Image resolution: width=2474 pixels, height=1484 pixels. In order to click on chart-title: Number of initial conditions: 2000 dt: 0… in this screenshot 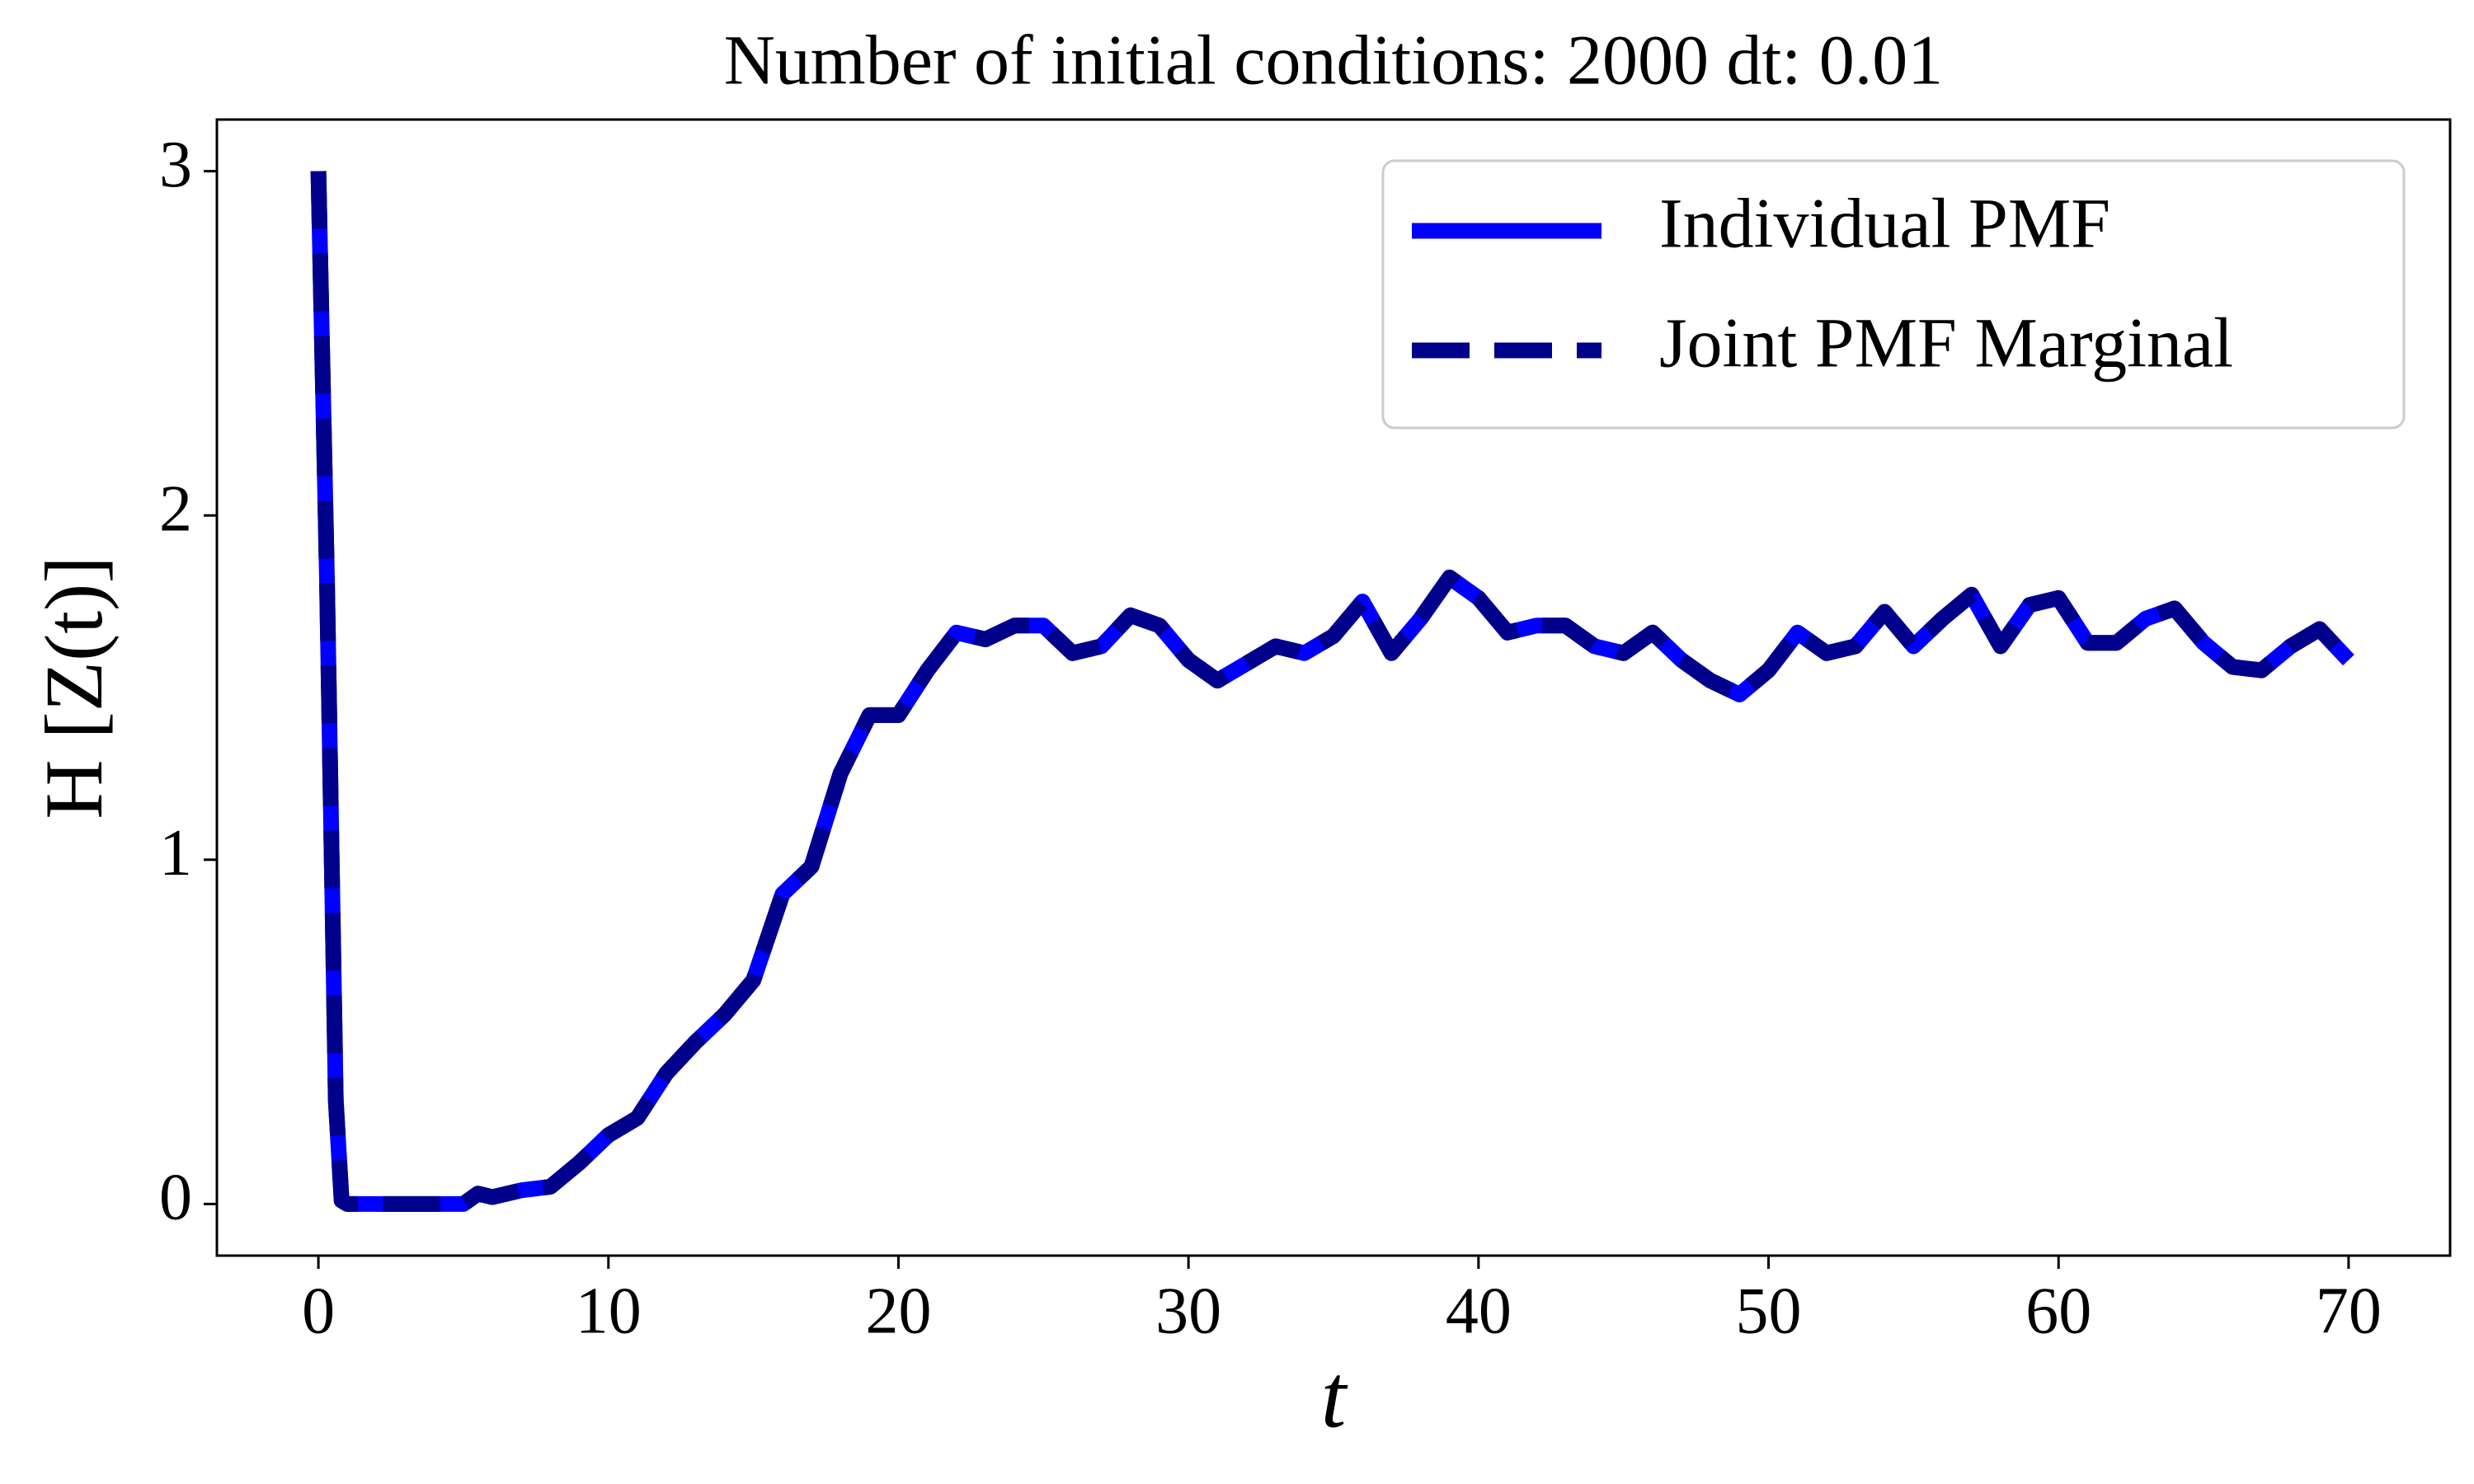, I will do `click(1334, 60)`.